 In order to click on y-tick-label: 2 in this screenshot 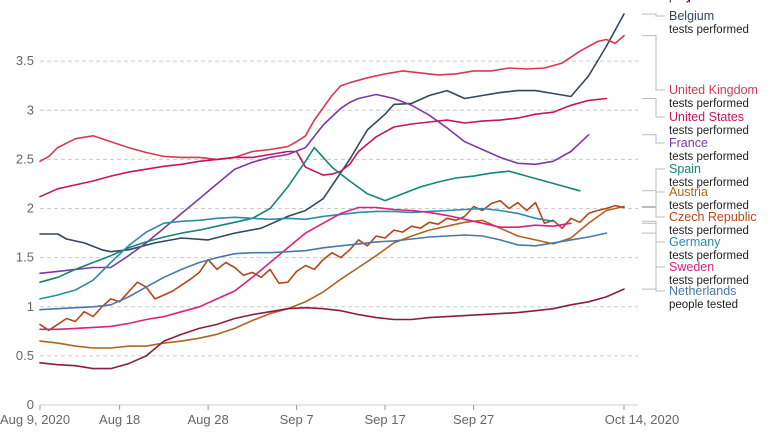, I will do `click(30, 208)`.